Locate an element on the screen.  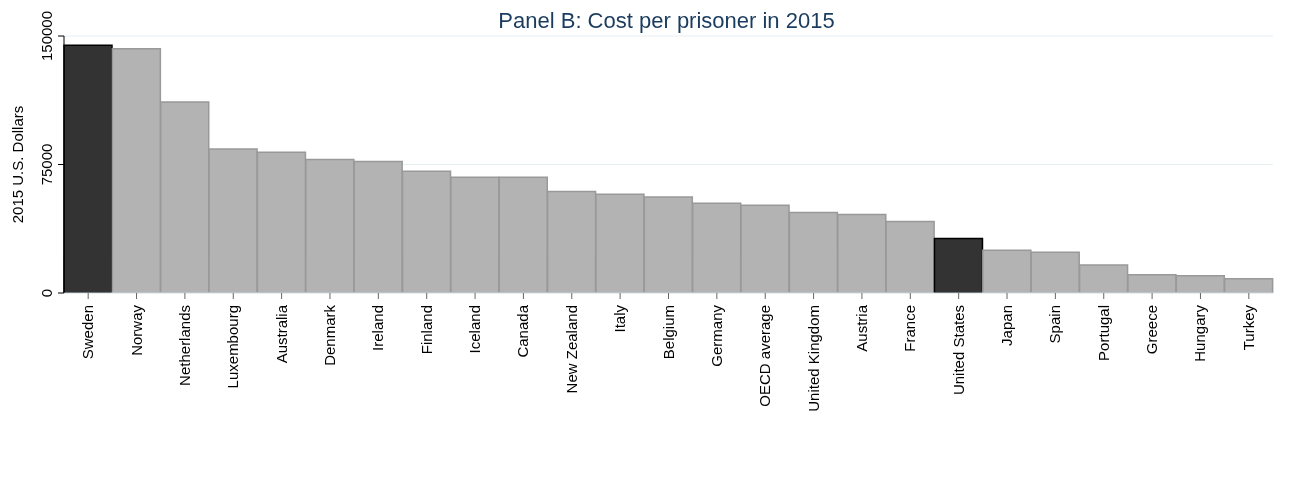
x-tick-label: Germany is located at coordinates (716, 335).